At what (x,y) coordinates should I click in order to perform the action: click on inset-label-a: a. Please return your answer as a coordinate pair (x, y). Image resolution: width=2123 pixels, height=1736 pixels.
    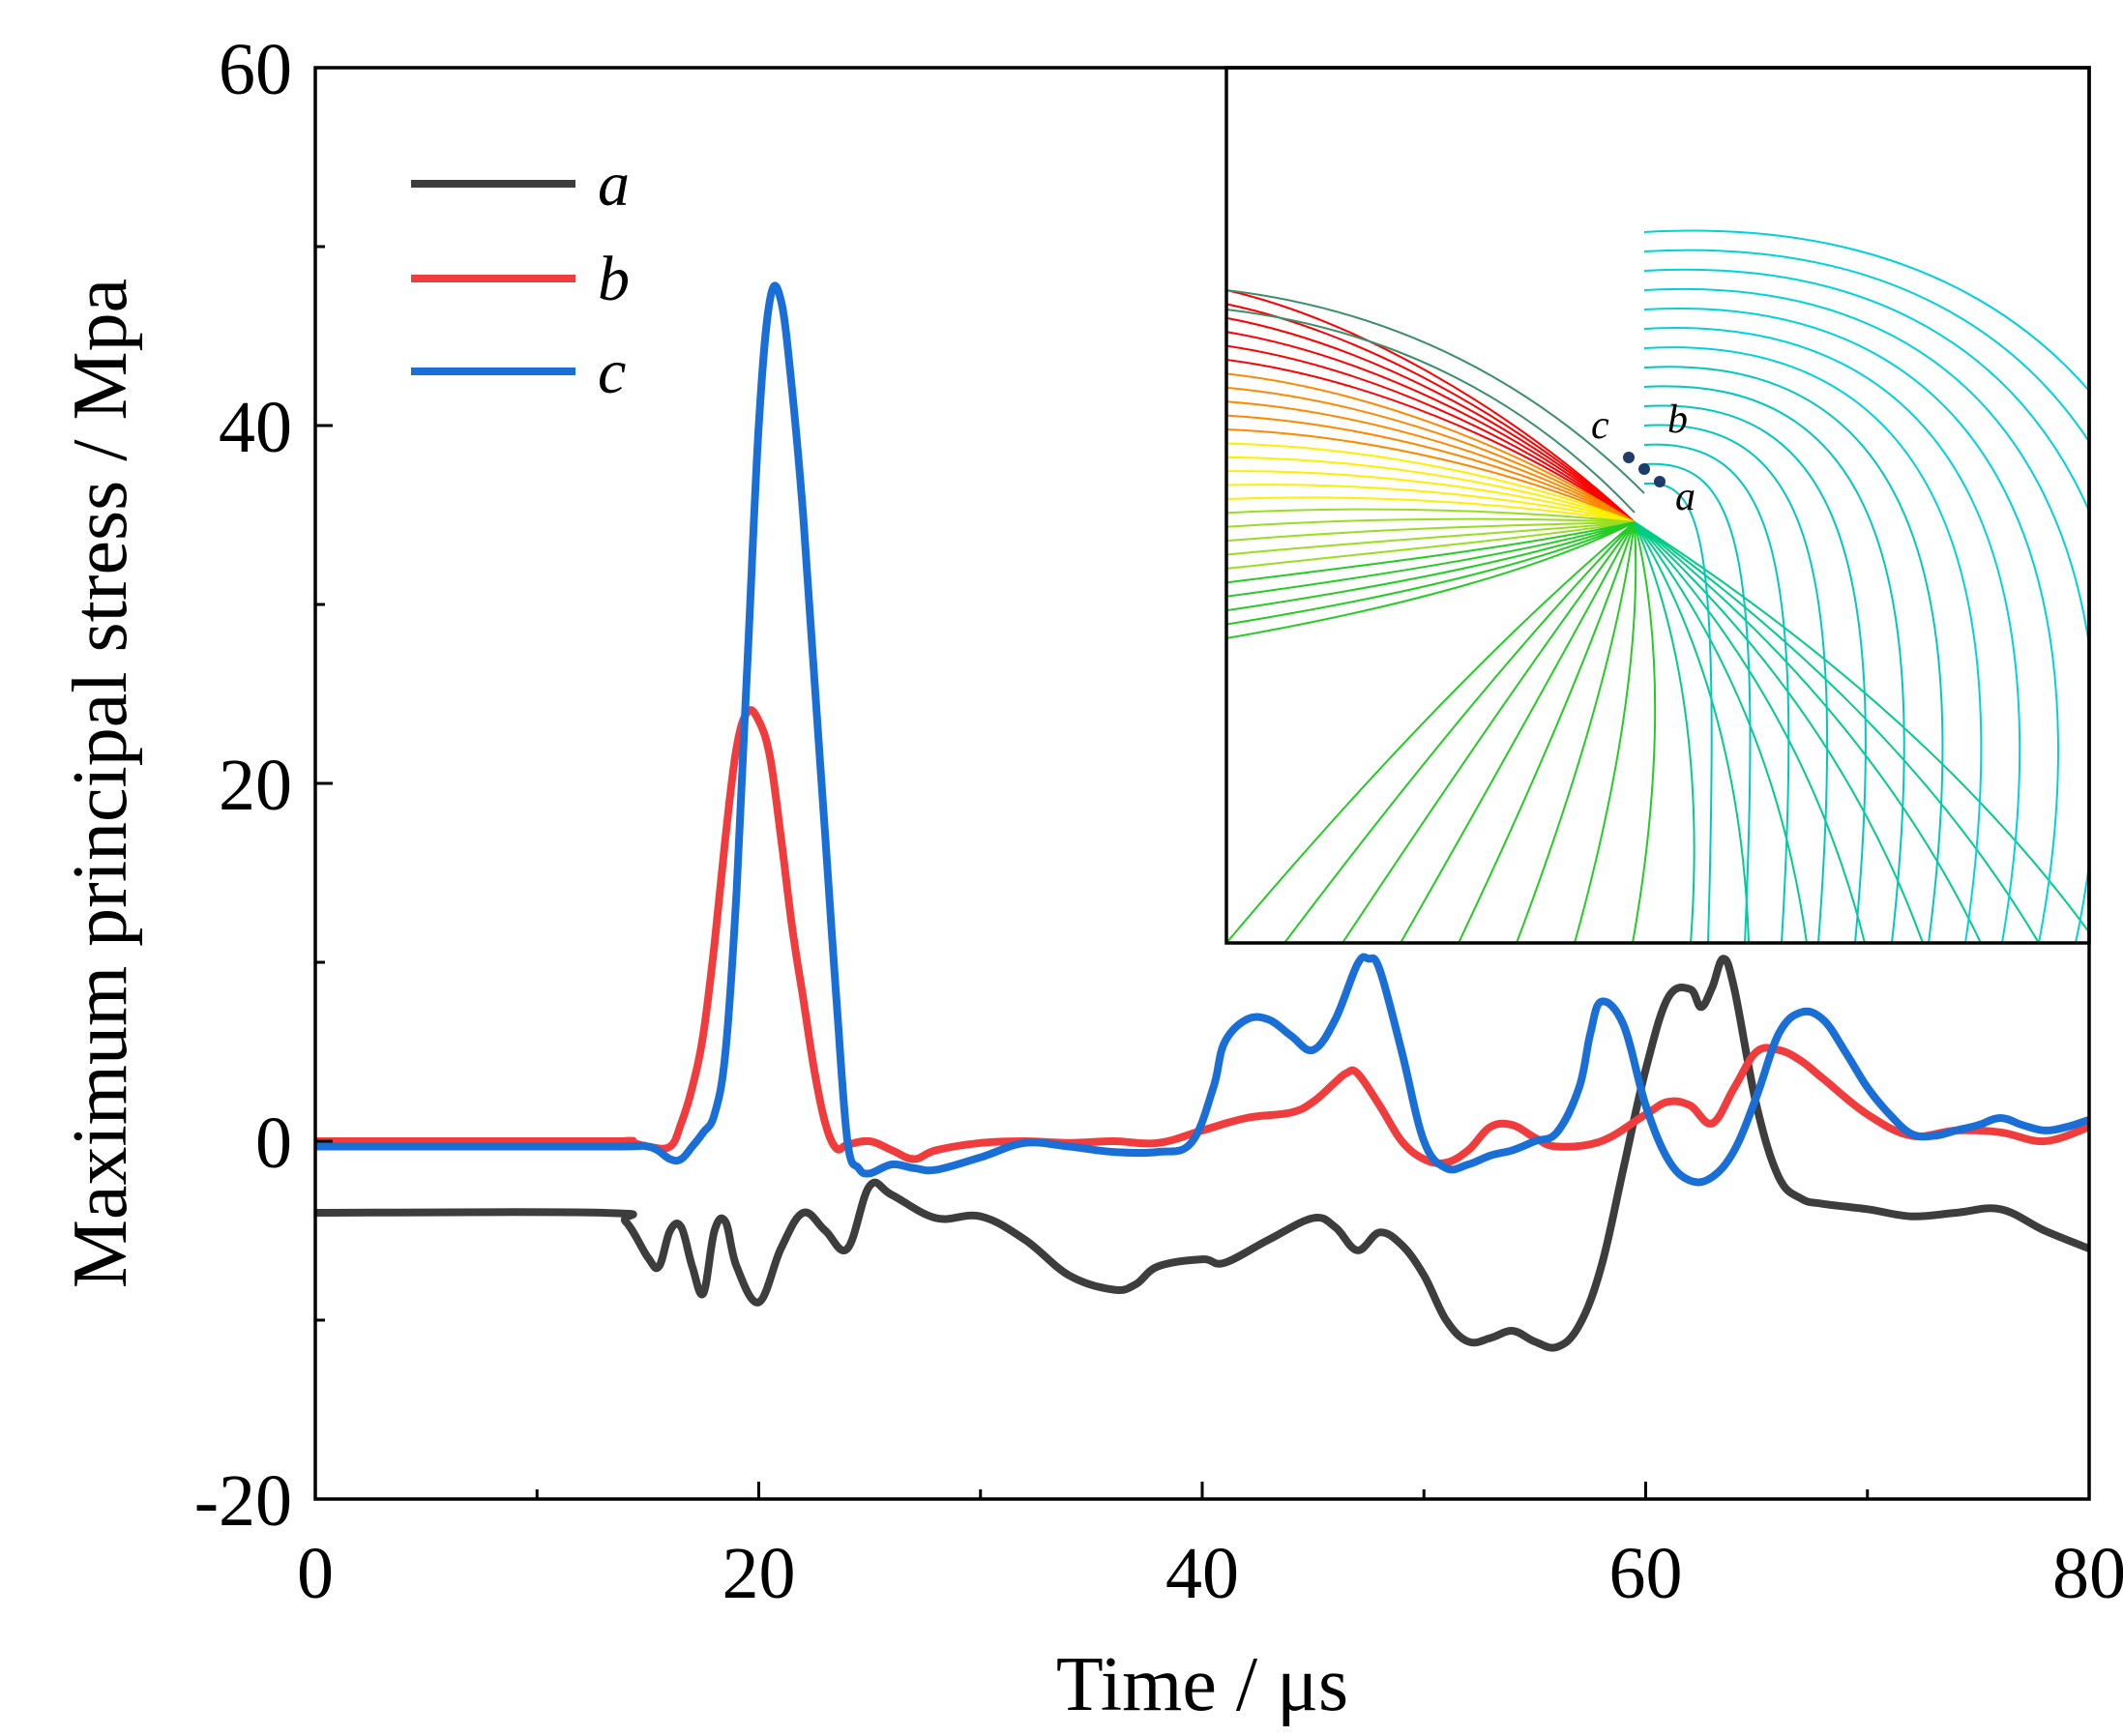
    Looking at the image, I should click on (1685, 497).